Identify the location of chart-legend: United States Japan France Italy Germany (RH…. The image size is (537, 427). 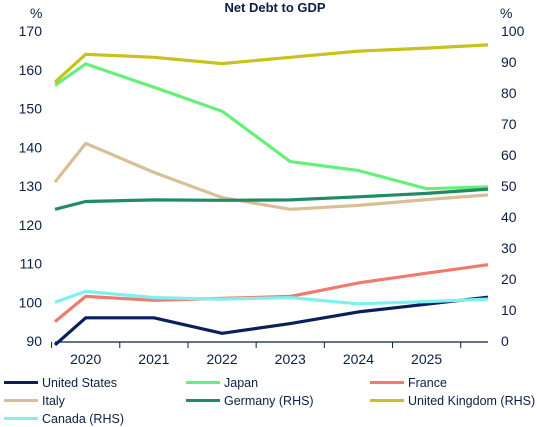
(268, 399).